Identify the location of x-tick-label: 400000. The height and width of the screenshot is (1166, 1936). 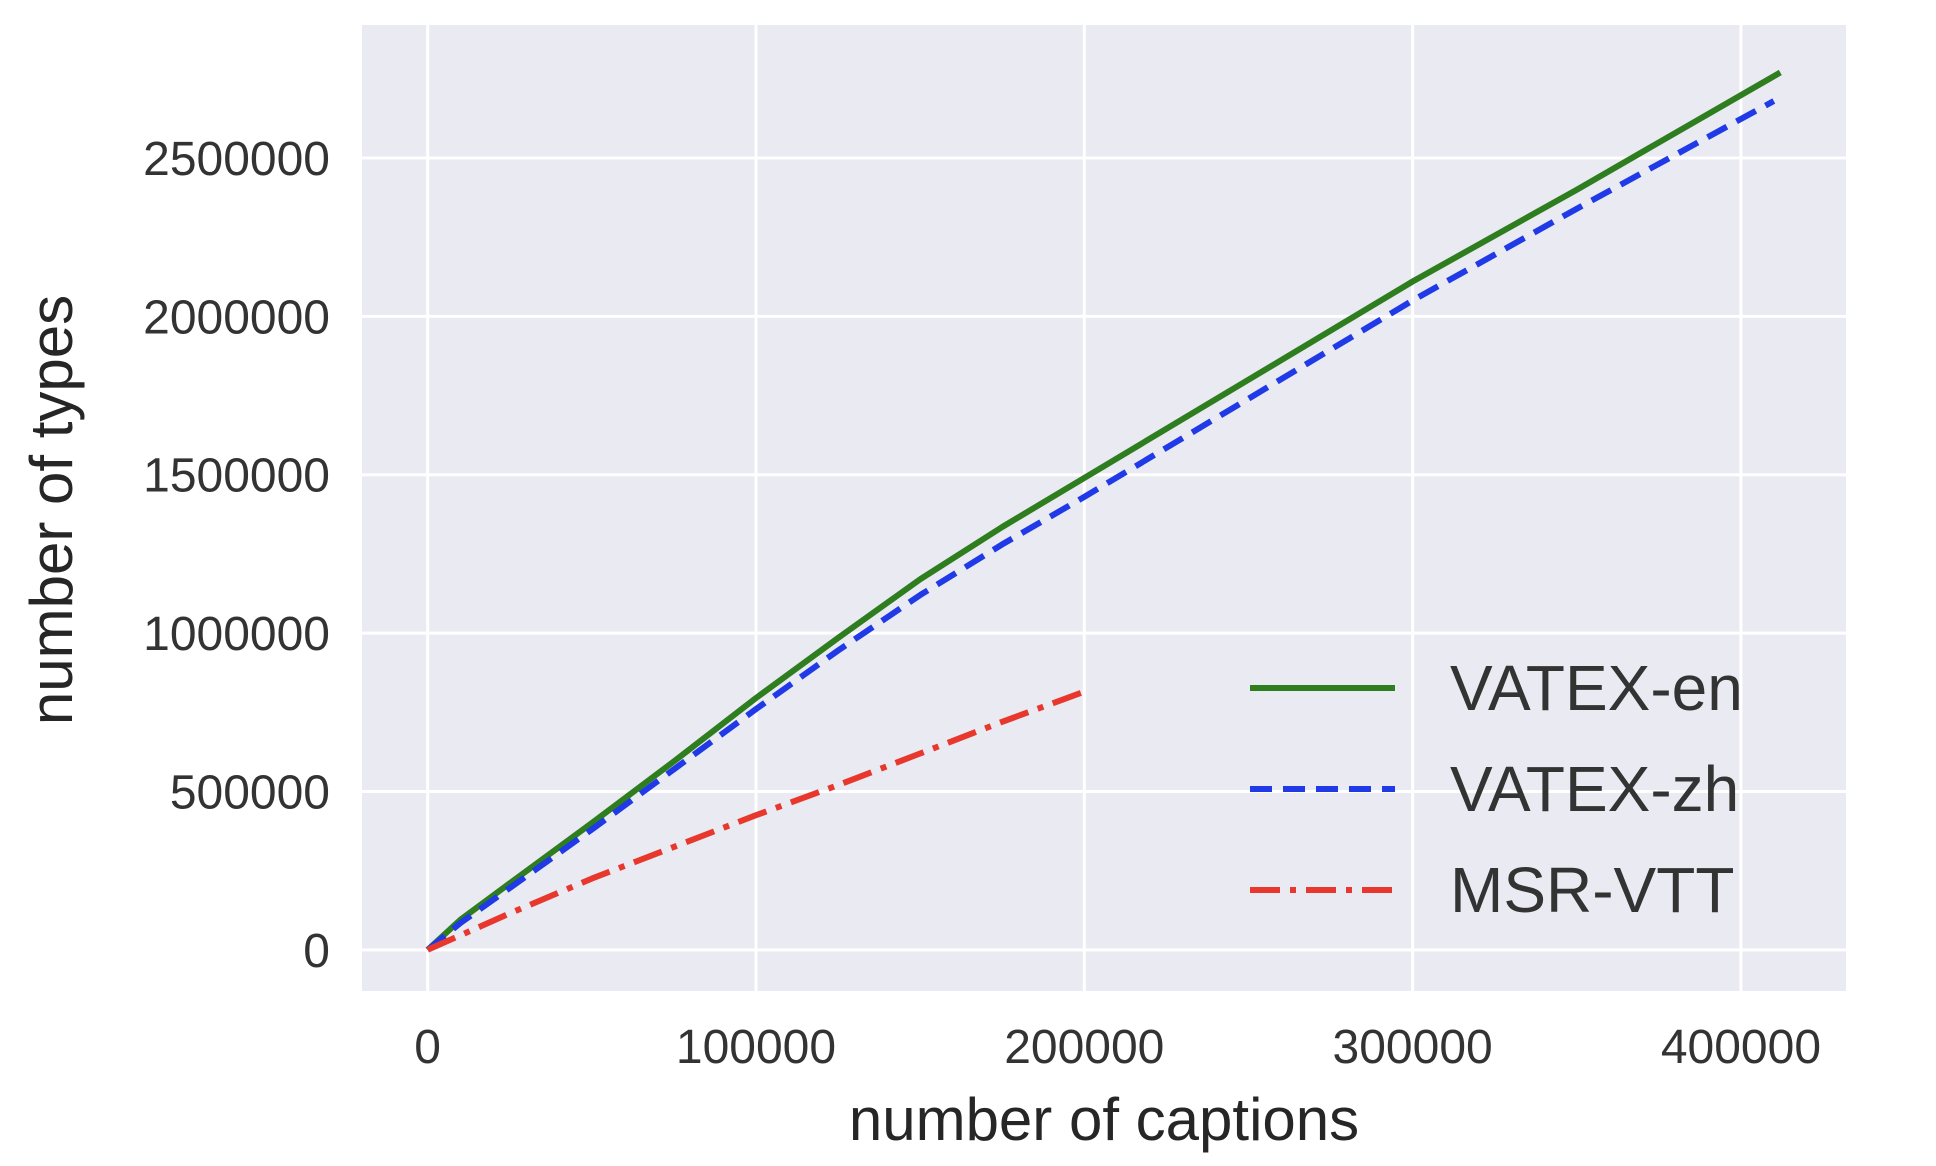
(1741, 1047).